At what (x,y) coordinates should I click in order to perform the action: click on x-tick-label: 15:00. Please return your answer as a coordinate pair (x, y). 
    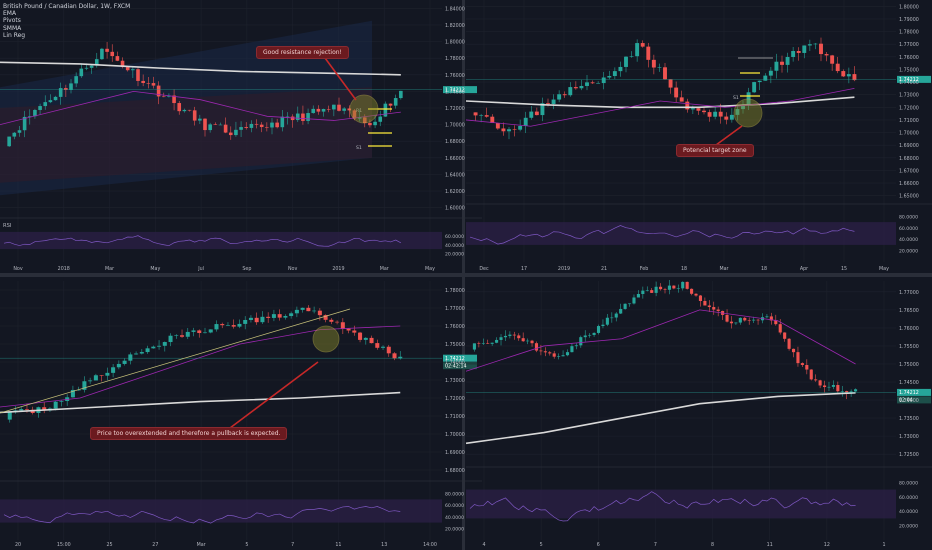
    Looking at the image, I should click on (64, 545).